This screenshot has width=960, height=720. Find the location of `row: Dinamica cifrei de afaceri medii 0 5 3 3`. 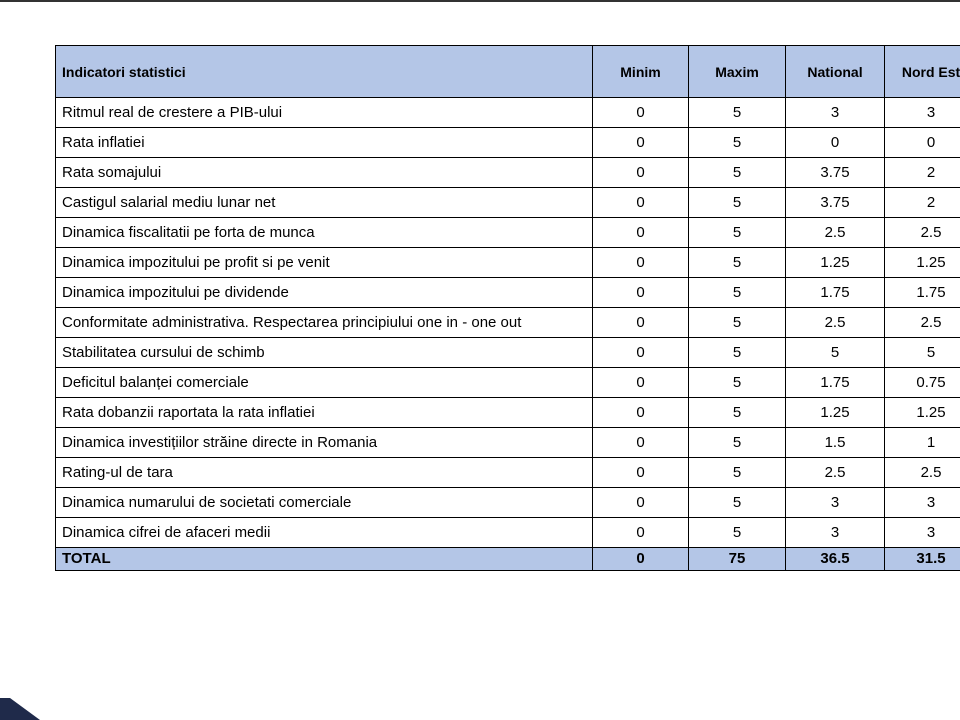

row: Dinamica cifrei de afaceri medii 0 5 3 3 is located at coordinates (507, 532).